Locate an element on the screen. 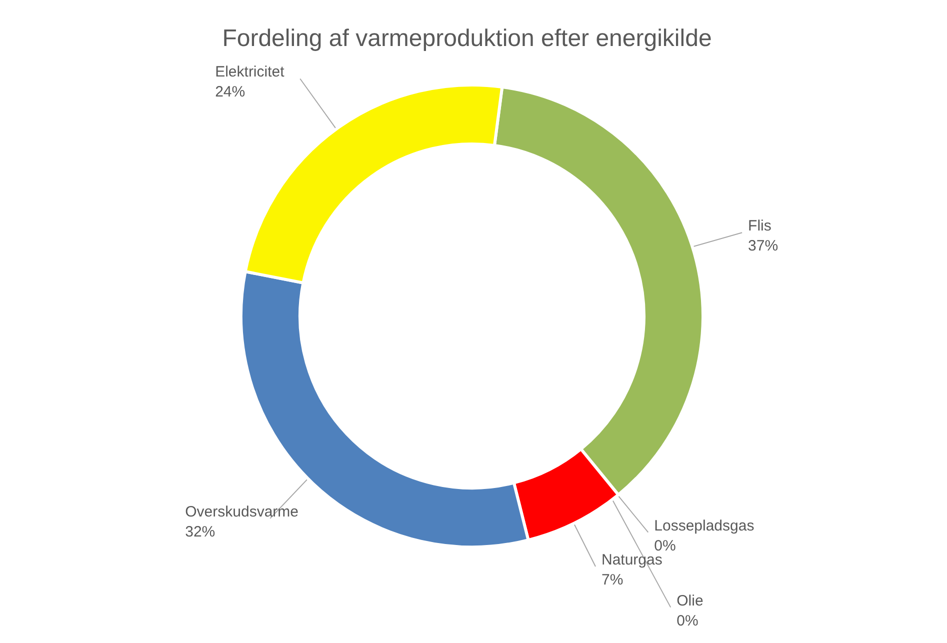 The image size is (947, 643). data-label: 24% is located at coordinates (230, 92).